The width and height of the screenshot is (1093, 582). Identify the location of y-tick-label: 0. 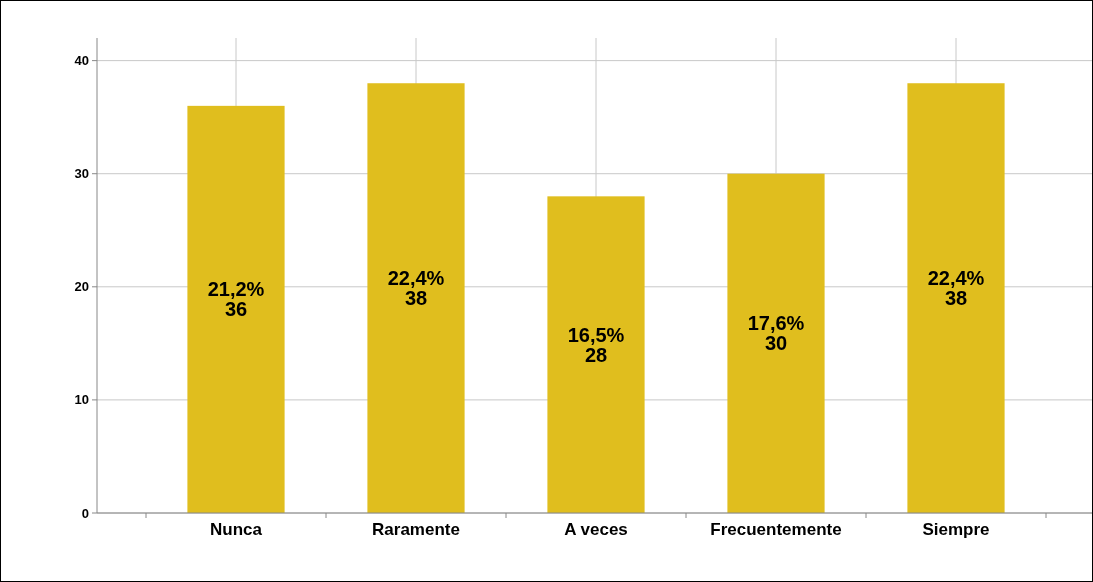
(85, 513).